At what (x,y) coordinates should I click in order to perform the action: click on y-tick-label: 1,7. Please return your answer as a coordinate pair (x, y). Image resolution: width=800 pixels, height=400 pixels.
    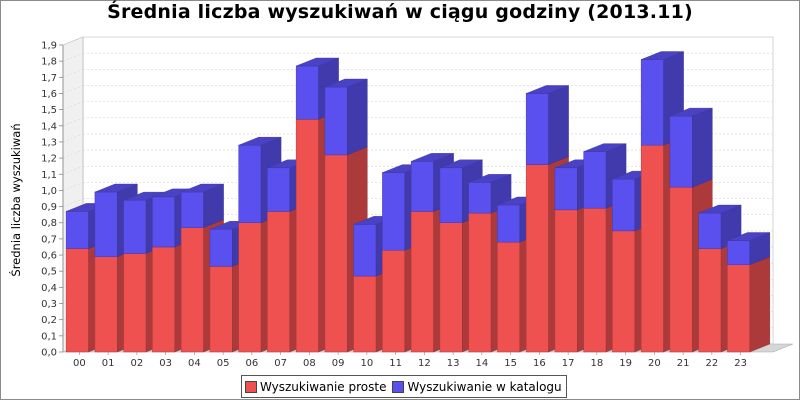
    Looking at the image, I should click on (49, 78).